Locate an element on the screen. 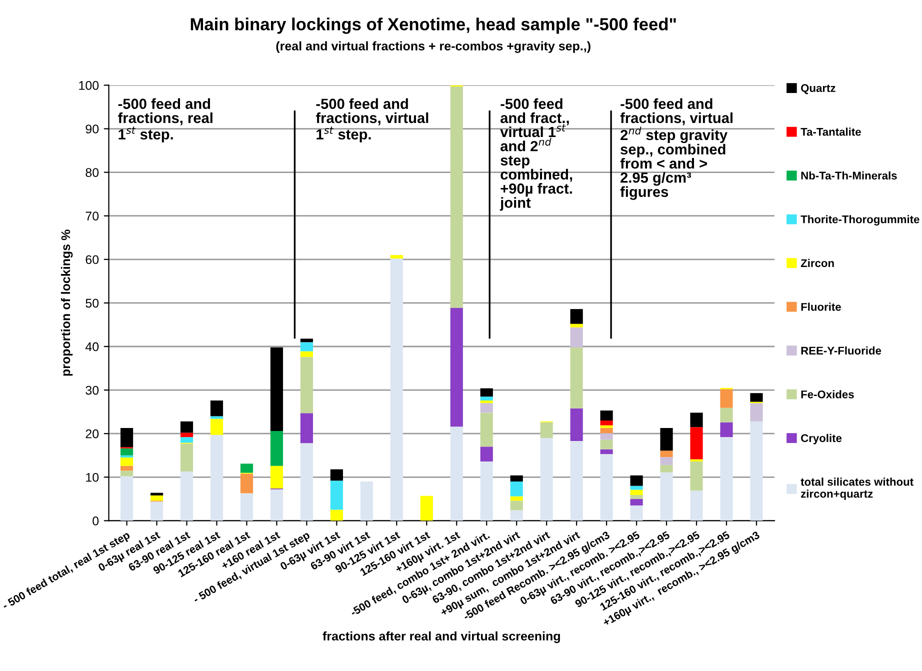 This screenshot has height=671, width=922. y-tick-label: 10 is located at coordinates (92, 477).